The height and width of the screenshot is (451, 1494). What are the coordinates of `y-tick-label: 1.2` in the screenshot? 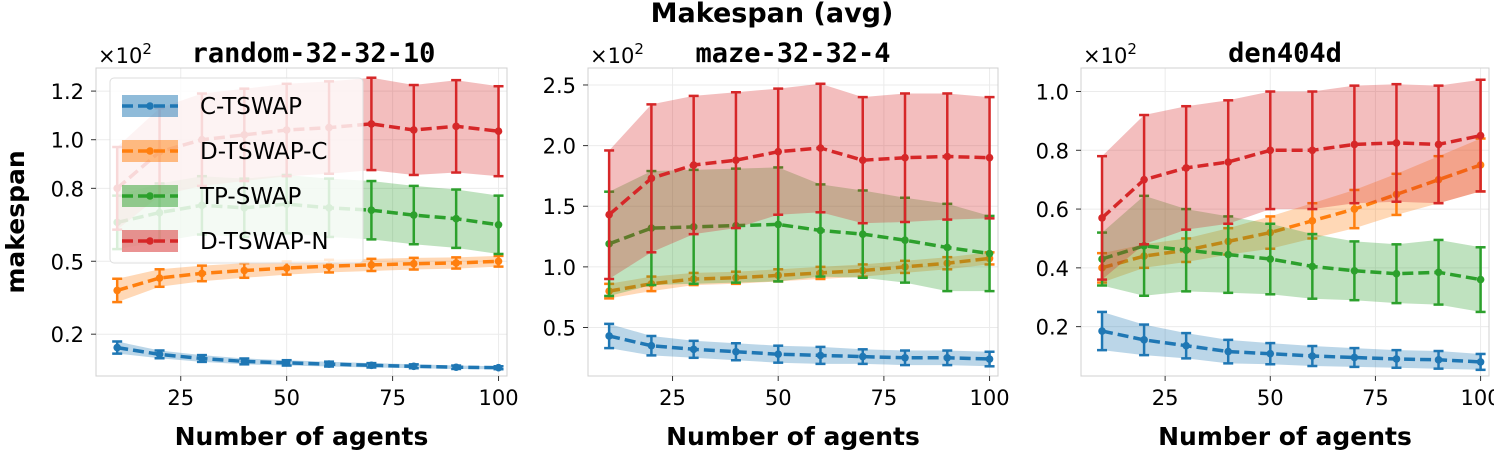 It's located at (67, 92).